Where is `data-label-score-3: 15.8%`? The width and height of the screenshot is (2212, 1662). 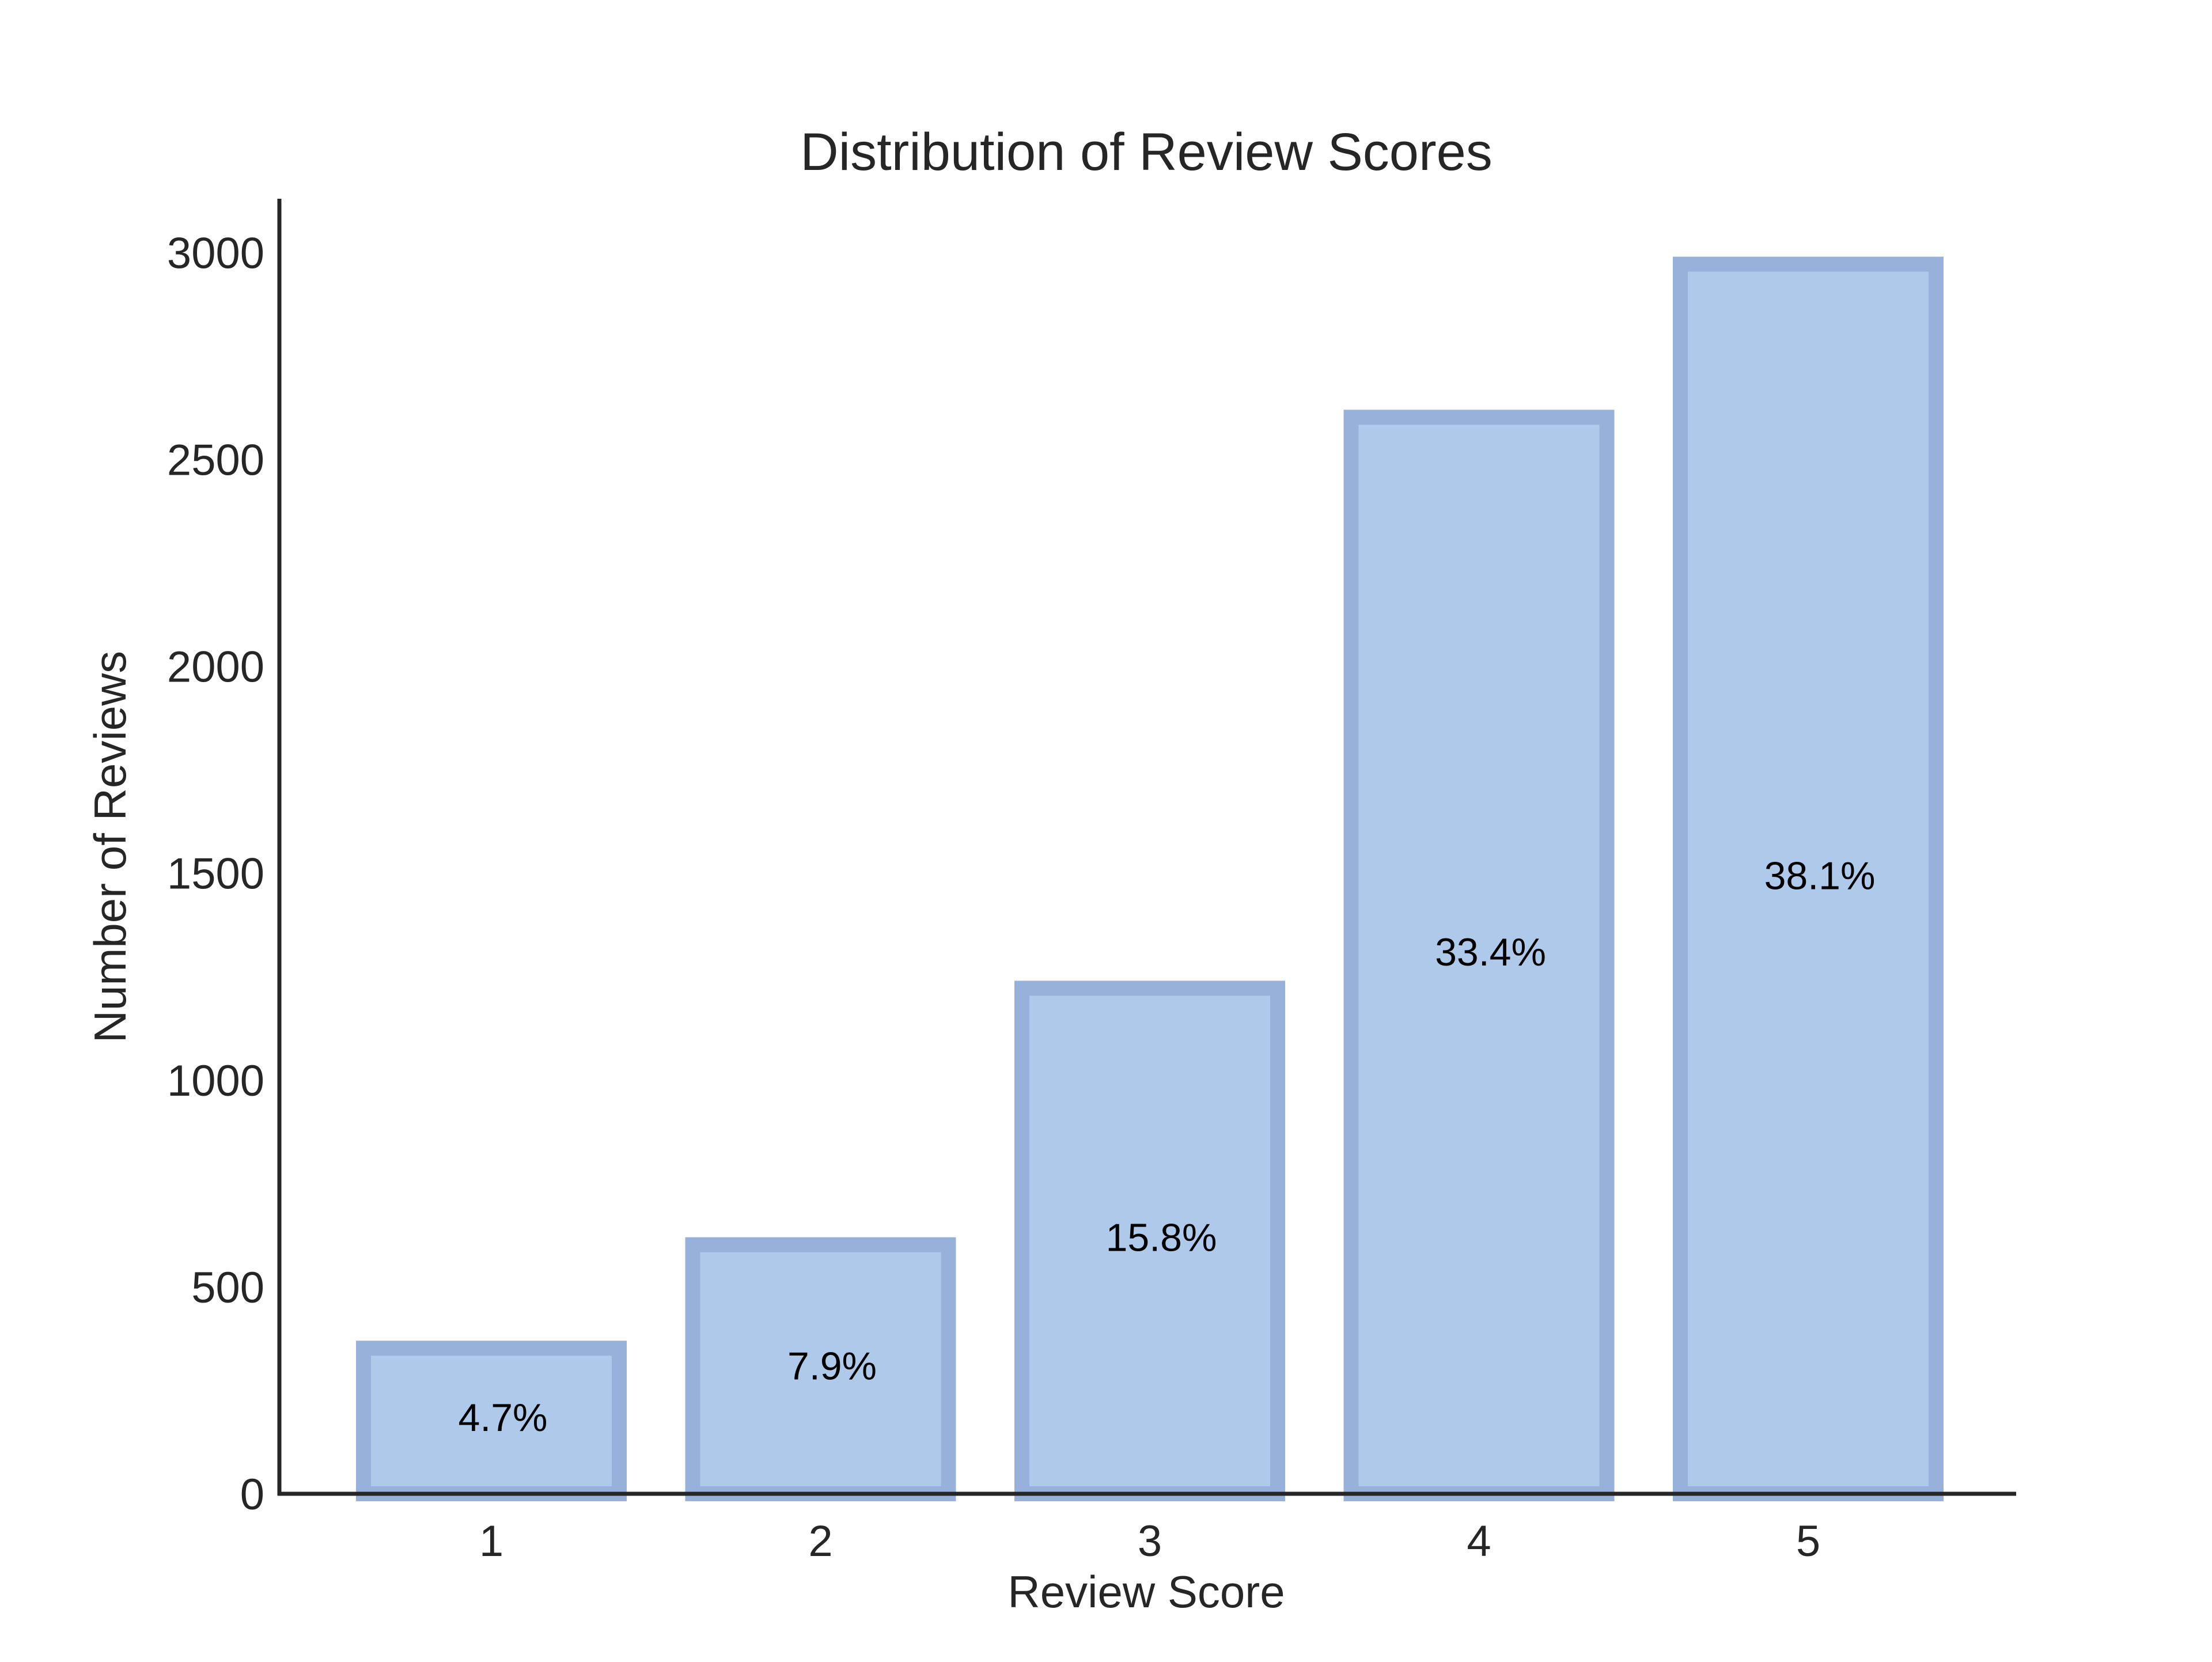
data-label-score-3: 15.8% is located at coordinates (1161, 1238).